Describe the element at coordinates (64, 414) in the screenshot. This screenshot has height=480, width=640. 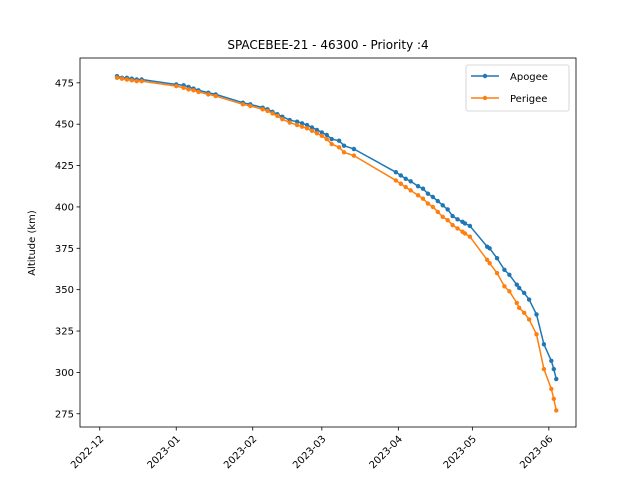
I see `y-tick-label: 275` at that location.